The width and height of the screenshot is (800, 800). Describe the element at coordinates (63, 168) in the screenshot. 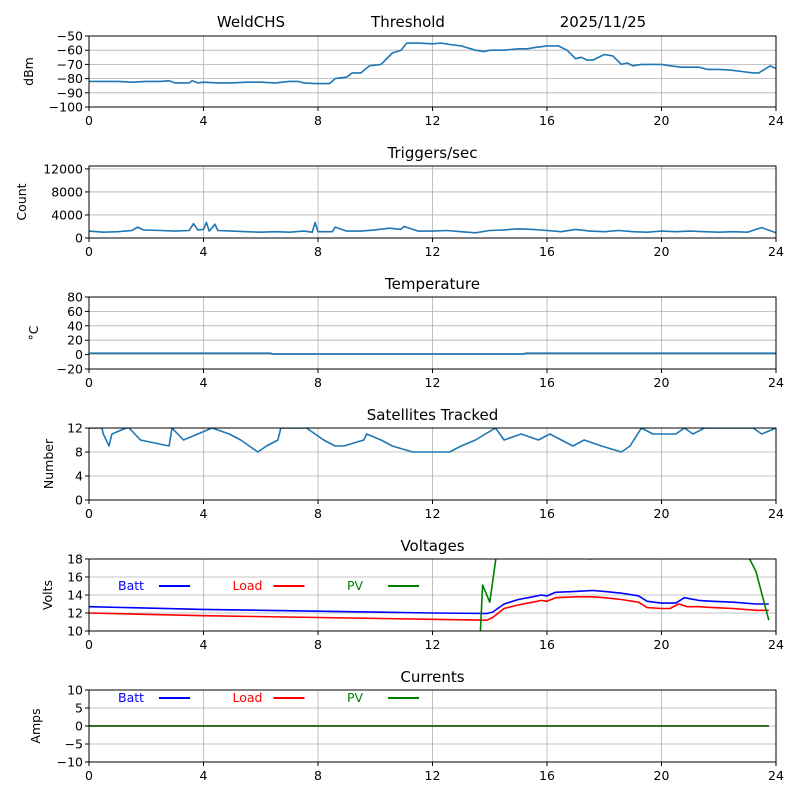

I see `y-tick-label: 12000` at that location.